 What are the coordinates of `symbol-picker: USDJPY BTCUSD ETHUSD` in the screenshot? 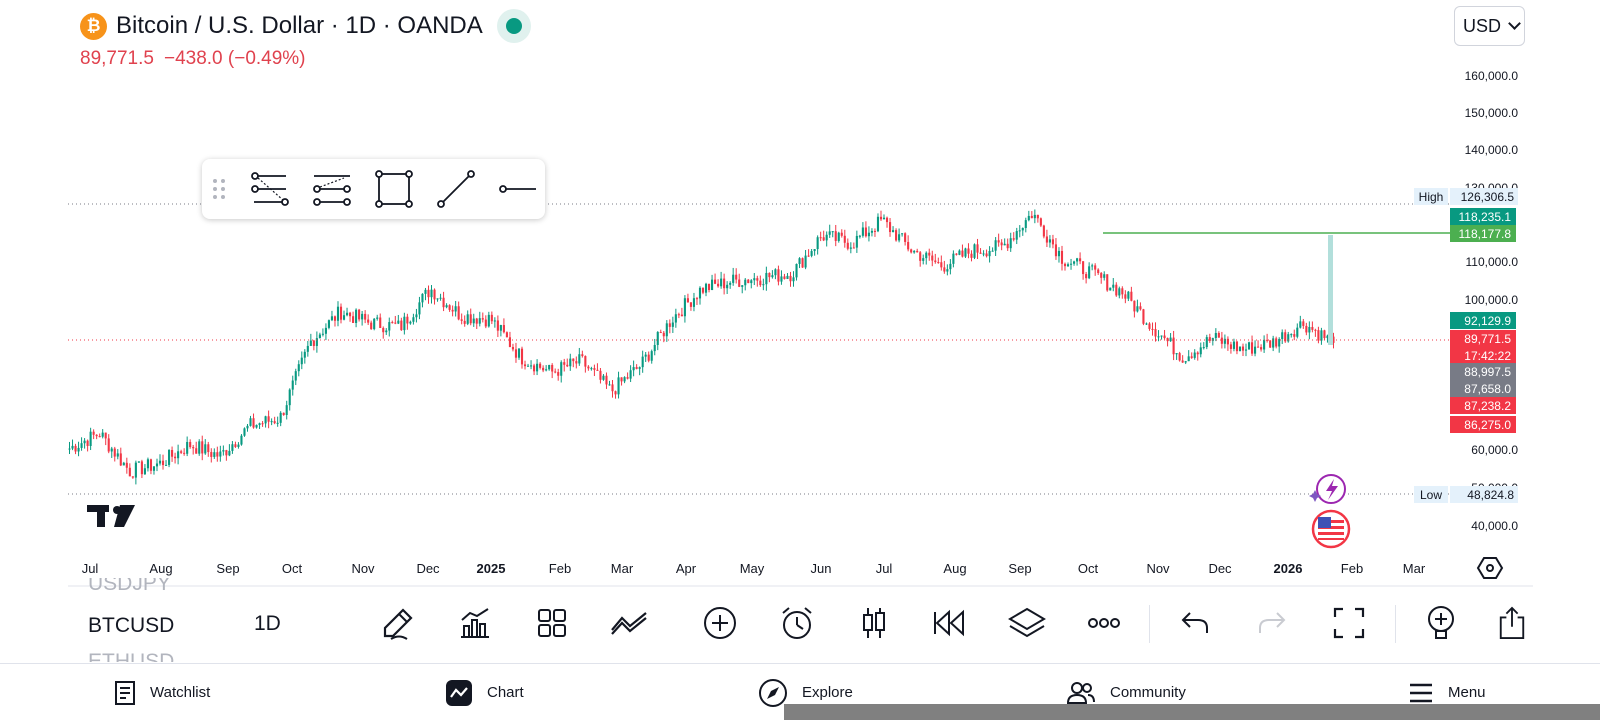 It's located at (148, 620).